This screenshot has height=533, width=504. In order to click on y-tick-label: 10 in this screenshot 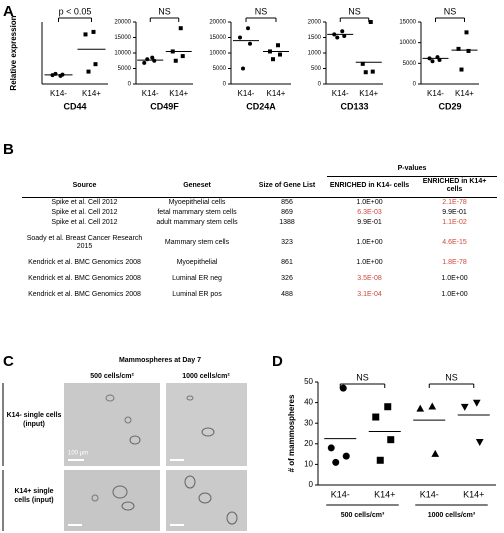, I will do `click(308, 464)`.